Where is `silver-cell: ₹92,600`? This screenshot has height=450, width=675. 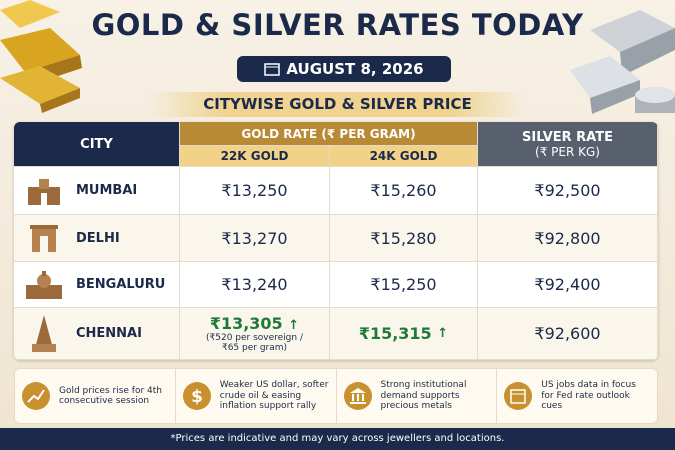 silver-cell: ₹92,600 is located at coordinates (568, 334).